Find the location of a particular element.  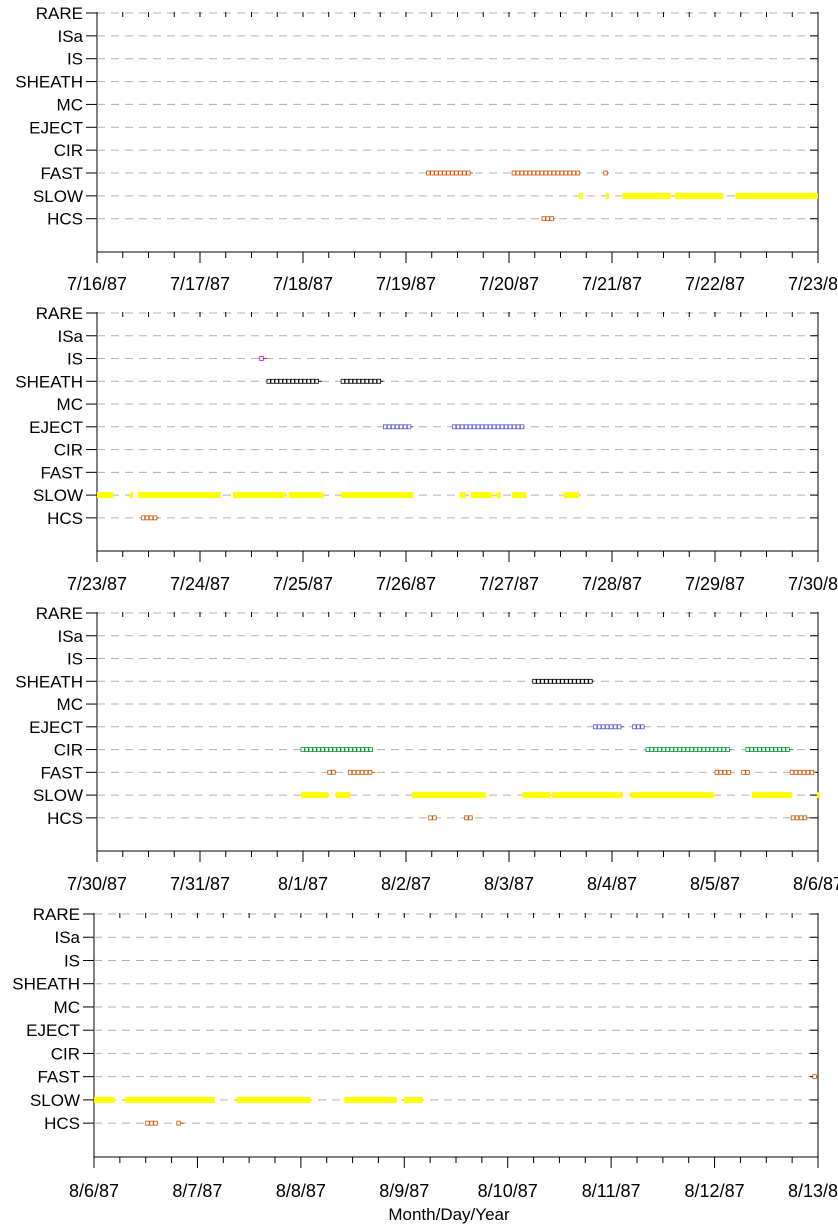

x-tick-label: 8/12/87 is located at coordinates (715, 1191).